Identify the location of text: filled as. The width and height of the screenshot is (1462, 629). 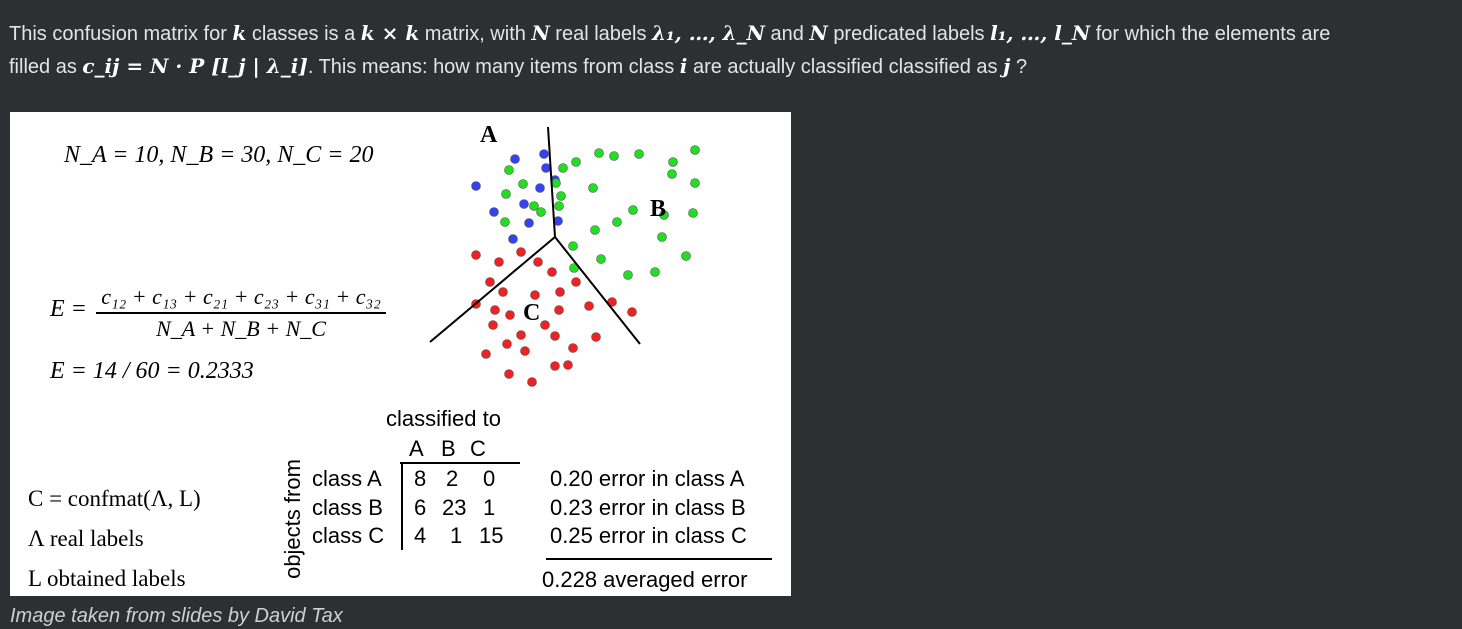
(43, 67).